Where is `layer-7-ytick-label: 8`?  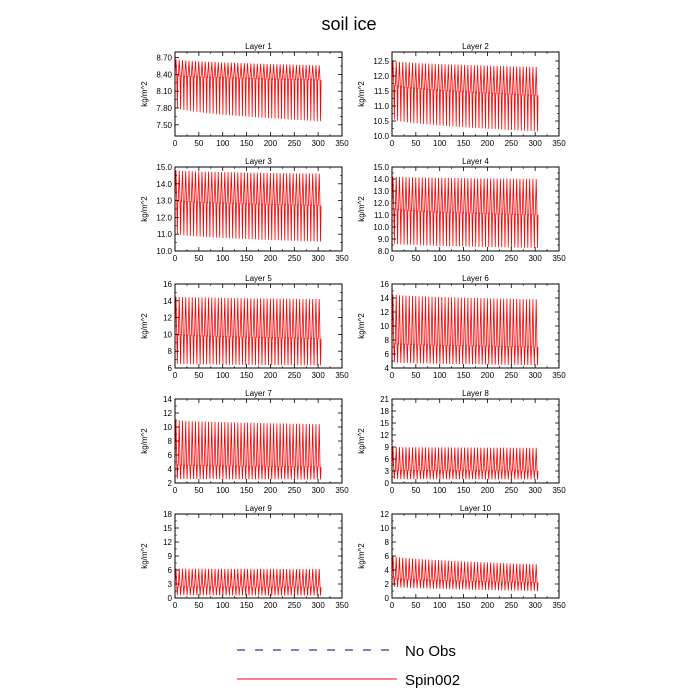 layer-7-ytick-label: 8 is located at coordinates (170, 441).